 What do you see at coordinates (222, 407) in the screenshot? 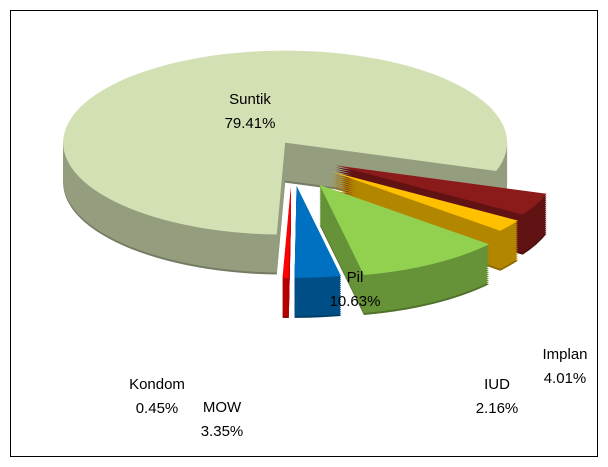
I see `slice-label: MOW` at bounding box center [222, 407].